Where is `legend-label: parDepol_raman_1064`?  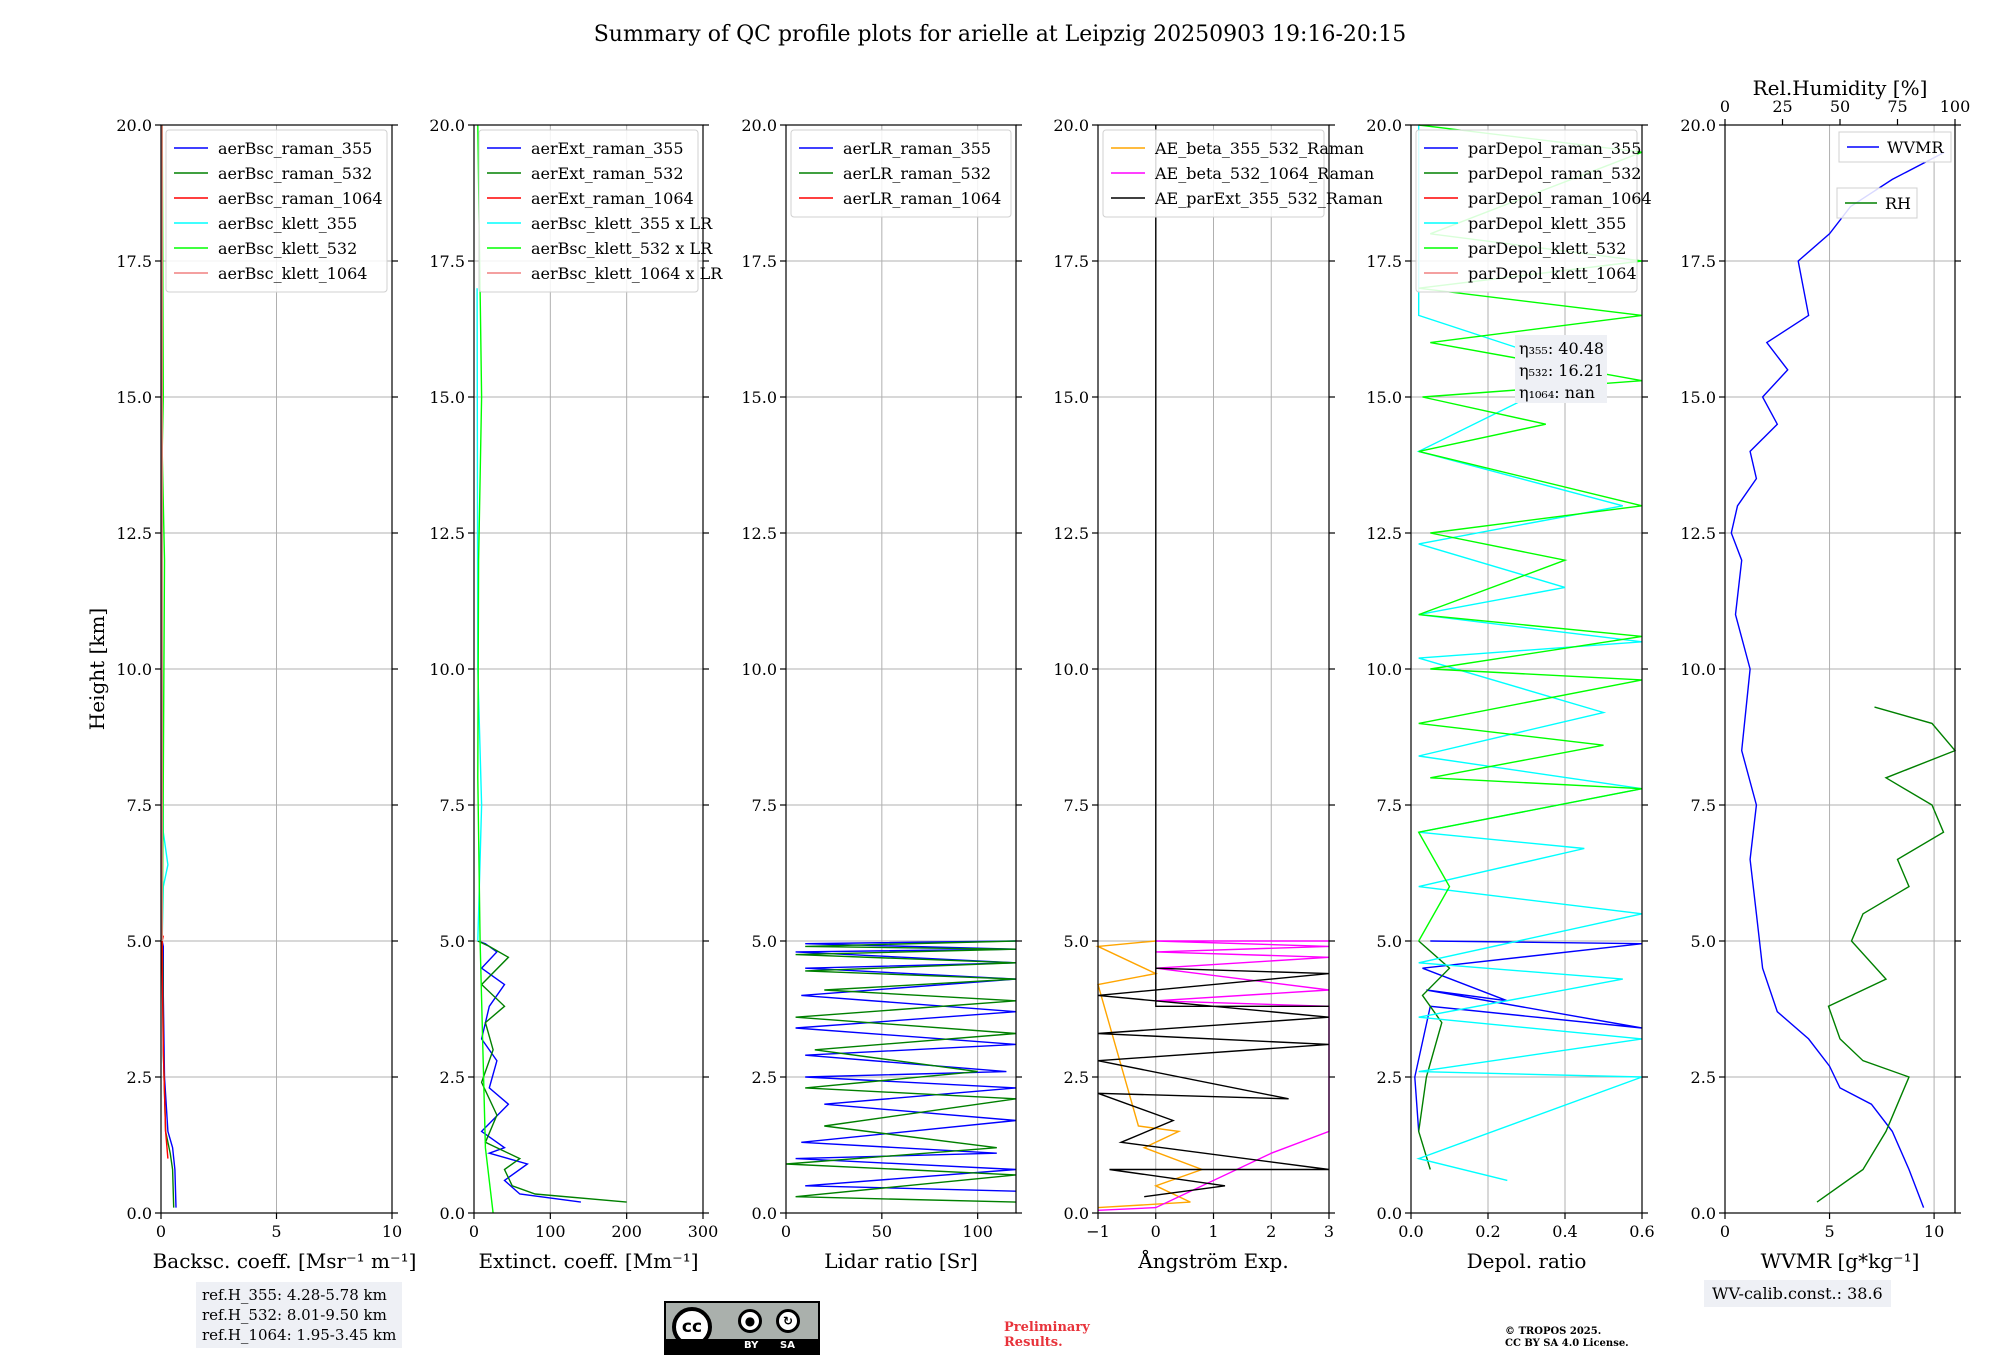
legend-label: parDepol_raman_1064 is located at coordinates (1560, 198).